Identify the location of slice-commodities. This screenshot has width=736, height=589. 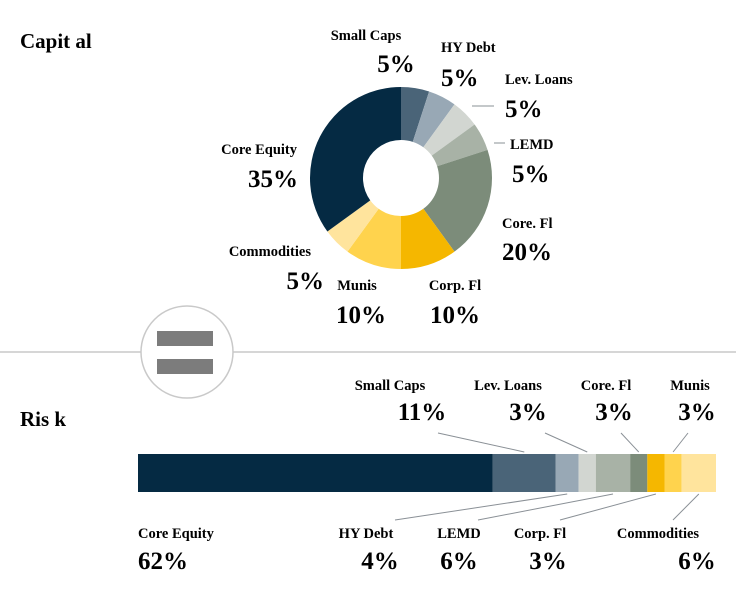
(353, 226).